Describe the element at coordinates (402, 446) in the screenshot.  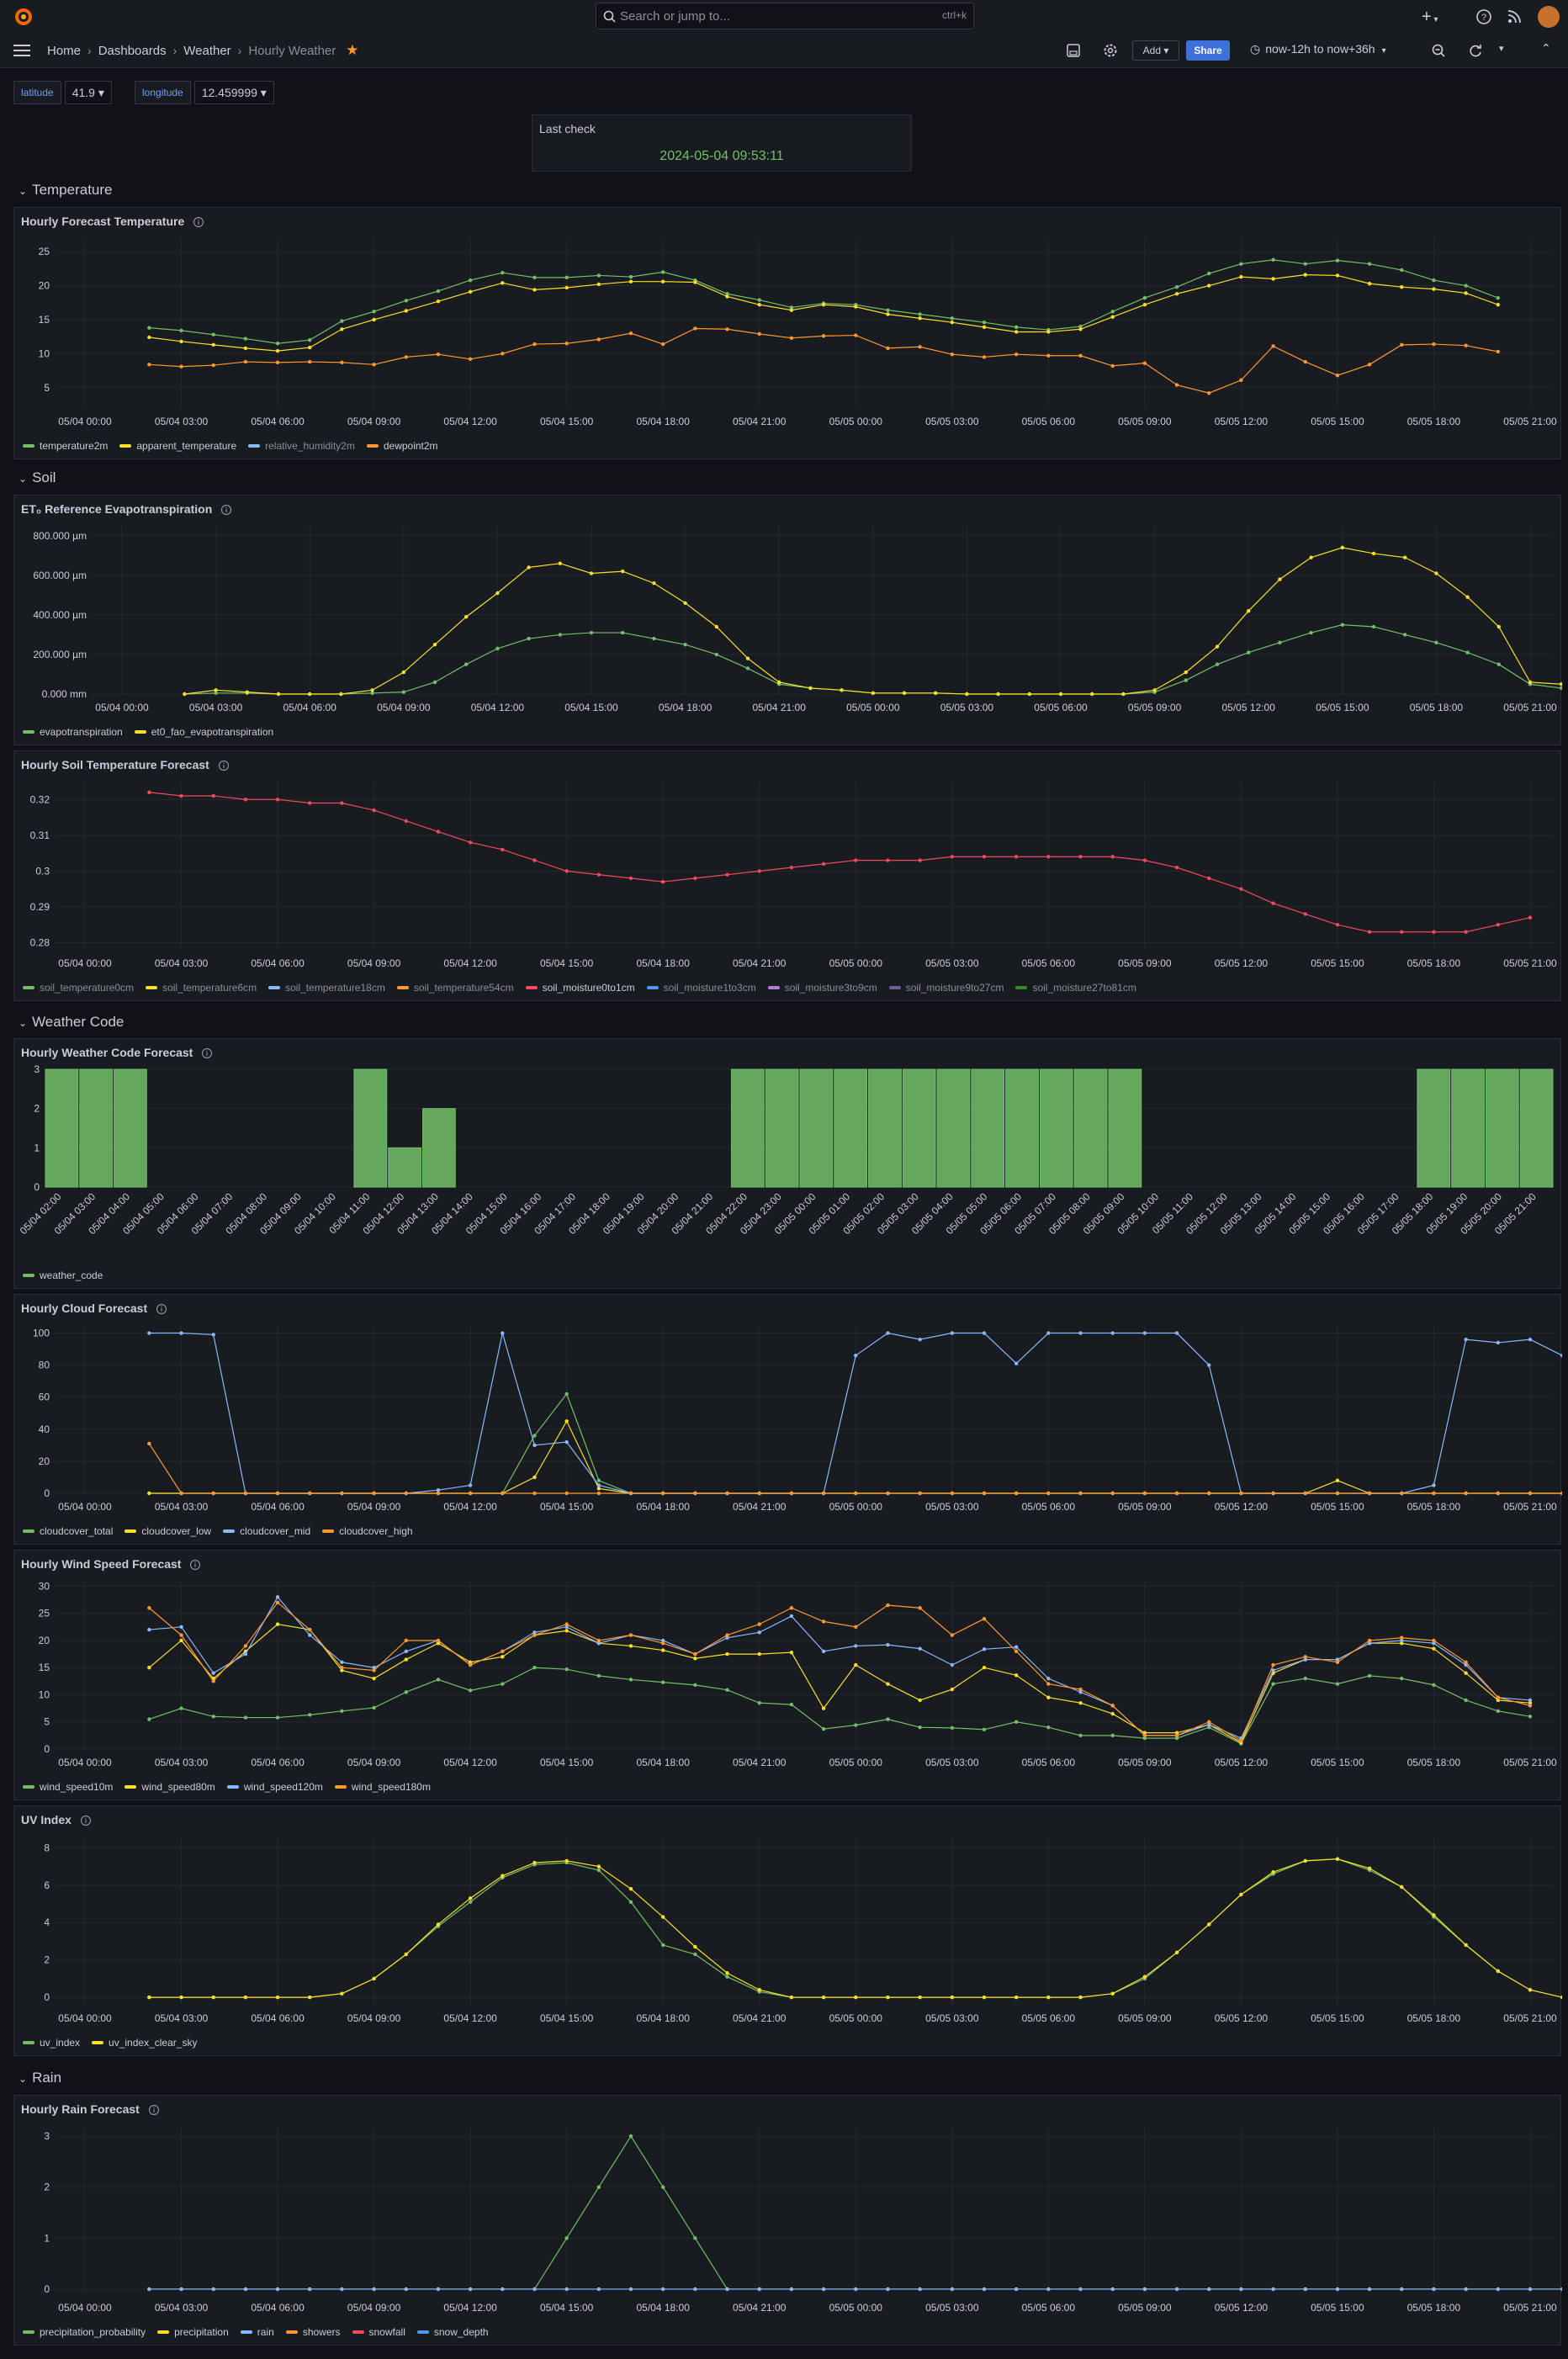
I see `legend-item-dewpoint2m: dewpoint2m` at that location.